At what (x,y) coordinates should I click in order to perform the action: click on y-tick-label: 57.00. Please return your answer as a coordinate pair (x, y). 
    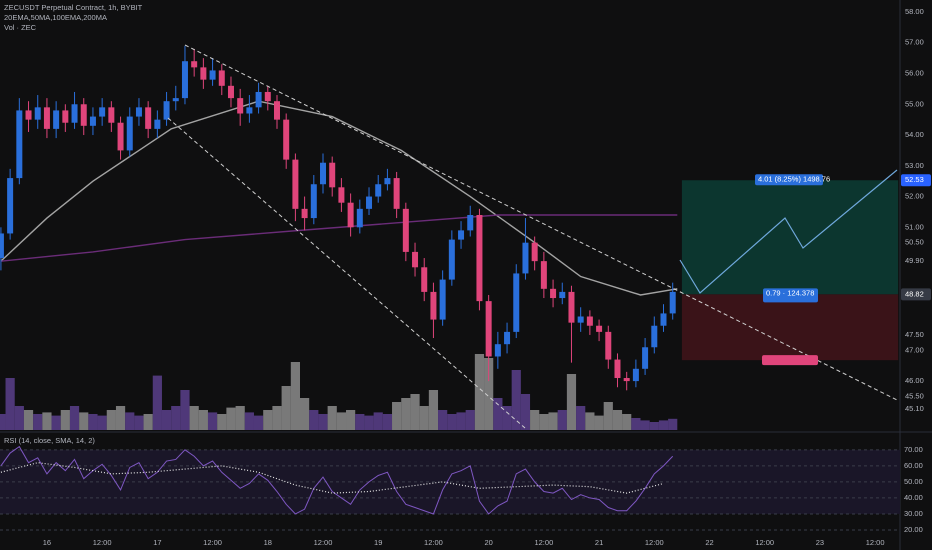
    Looking at the image, I should click on (914, 42).